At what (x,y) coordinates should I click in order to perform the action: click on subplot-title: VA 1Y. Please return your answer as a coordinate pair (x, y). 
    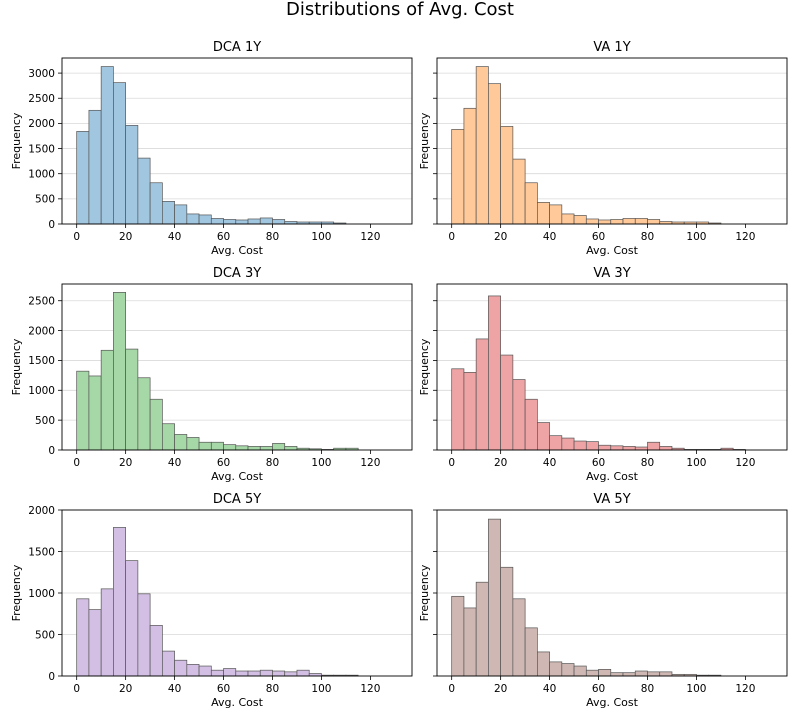
    Looking at the image, I should click on (611, 47).